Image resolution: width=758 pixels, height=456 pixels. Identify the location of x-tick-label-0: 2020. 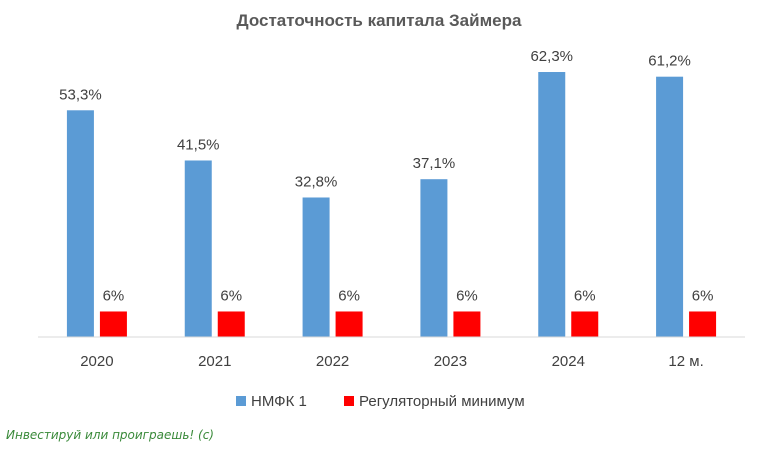
(96, 361).